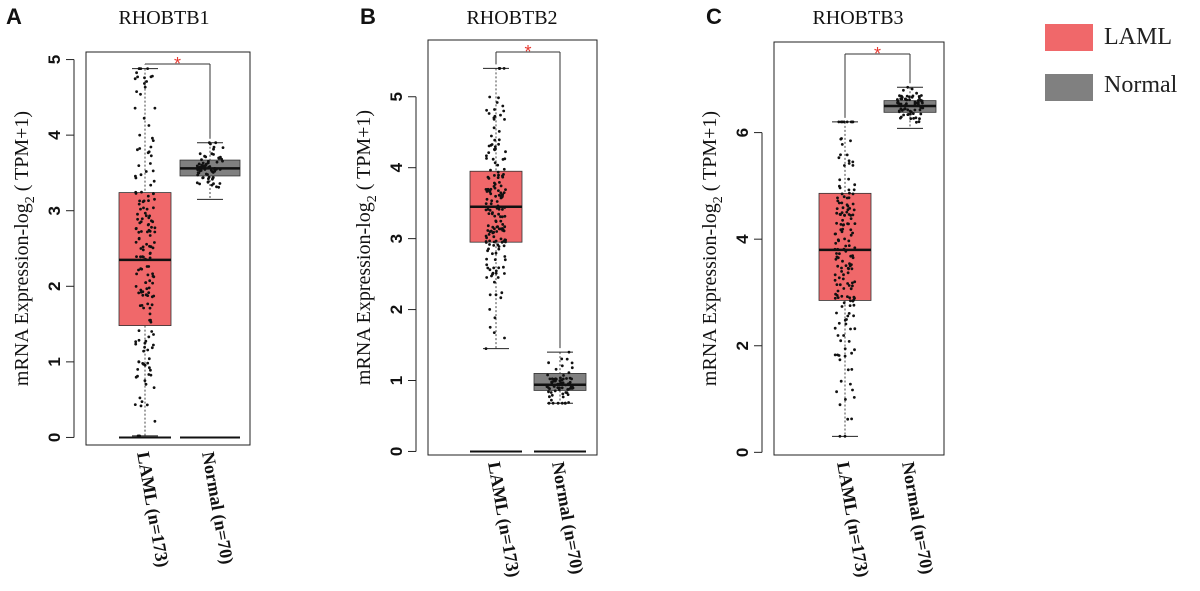 This screenshot has height=591, width=1200. What do you see at coordinates (210, 353) in the screenshot?
I see `box-normal: Normal (n=70)` at bounding box center [210, 353].